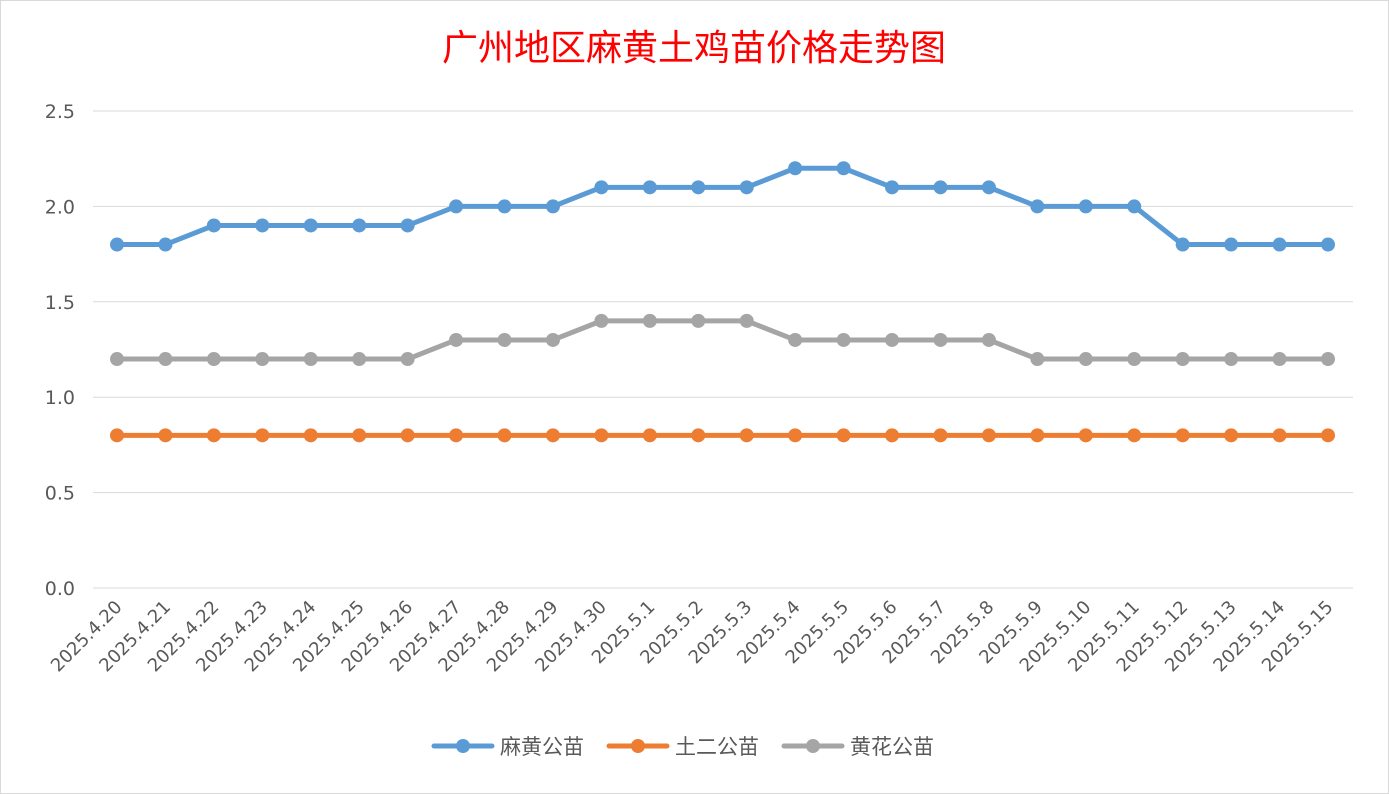 The width and height of the screenshot is (1389, 794). What do you see at coordinates (694, 48) in the screenshot?
I see `chart-title: 广州地区麻黄土鸡苗价格走势图` at bounding box center [694, 48].